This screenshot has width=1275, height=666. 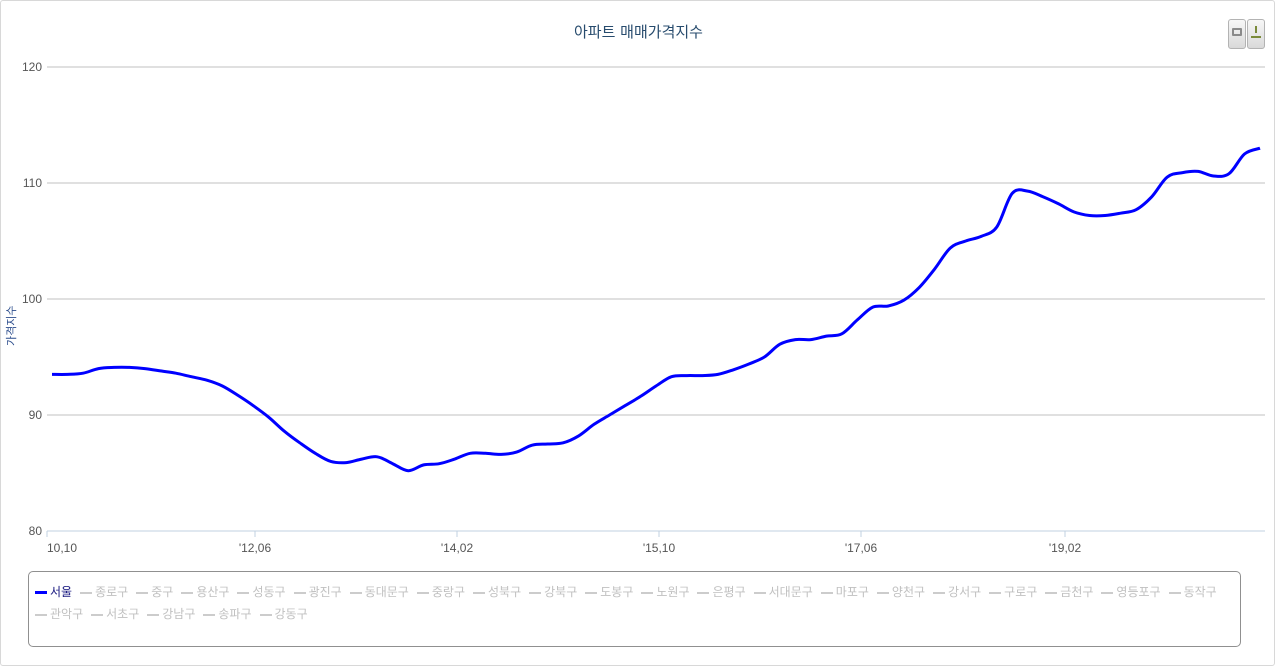 I want to click on download-icon, so click(x=1256, y=32).